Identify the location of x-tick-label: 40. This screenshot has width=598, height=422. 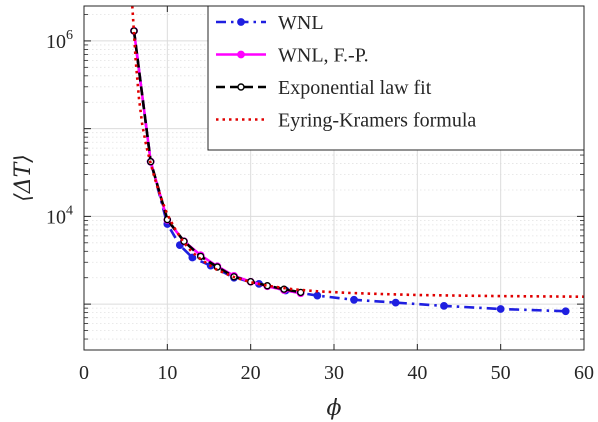
(417, 373).